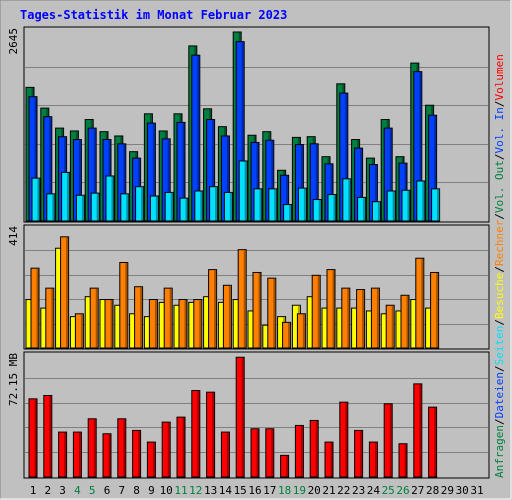 This screenshot has width=512, height=500. Describe the element at coordinates (499, 395) in the screenshot. I see `legend-entry: Dateien` at that location.